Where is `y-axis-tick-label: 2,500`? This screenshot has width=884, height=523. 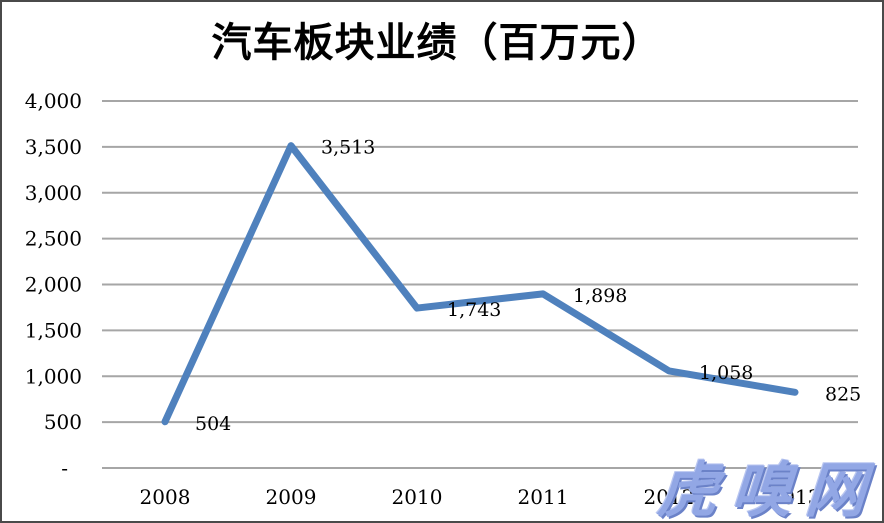
y-axis-tick-label: 2,500 is located at coordinates (53, 239).